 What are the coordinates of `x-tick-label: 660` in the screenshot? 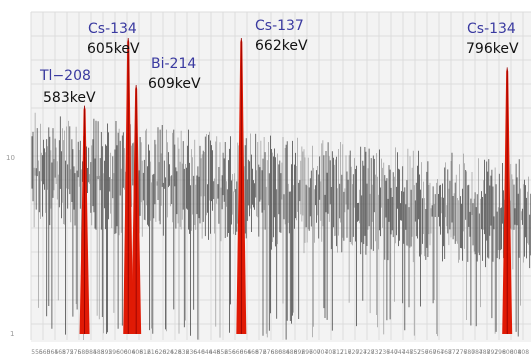 It's located at (238, 352).